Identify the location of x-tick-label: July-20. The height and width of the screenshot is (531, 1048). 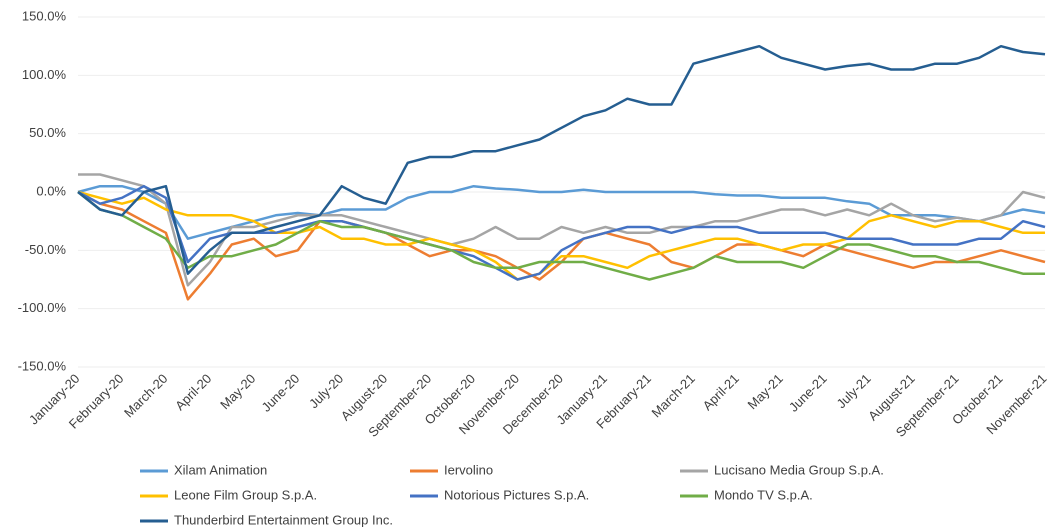
(326, 391).